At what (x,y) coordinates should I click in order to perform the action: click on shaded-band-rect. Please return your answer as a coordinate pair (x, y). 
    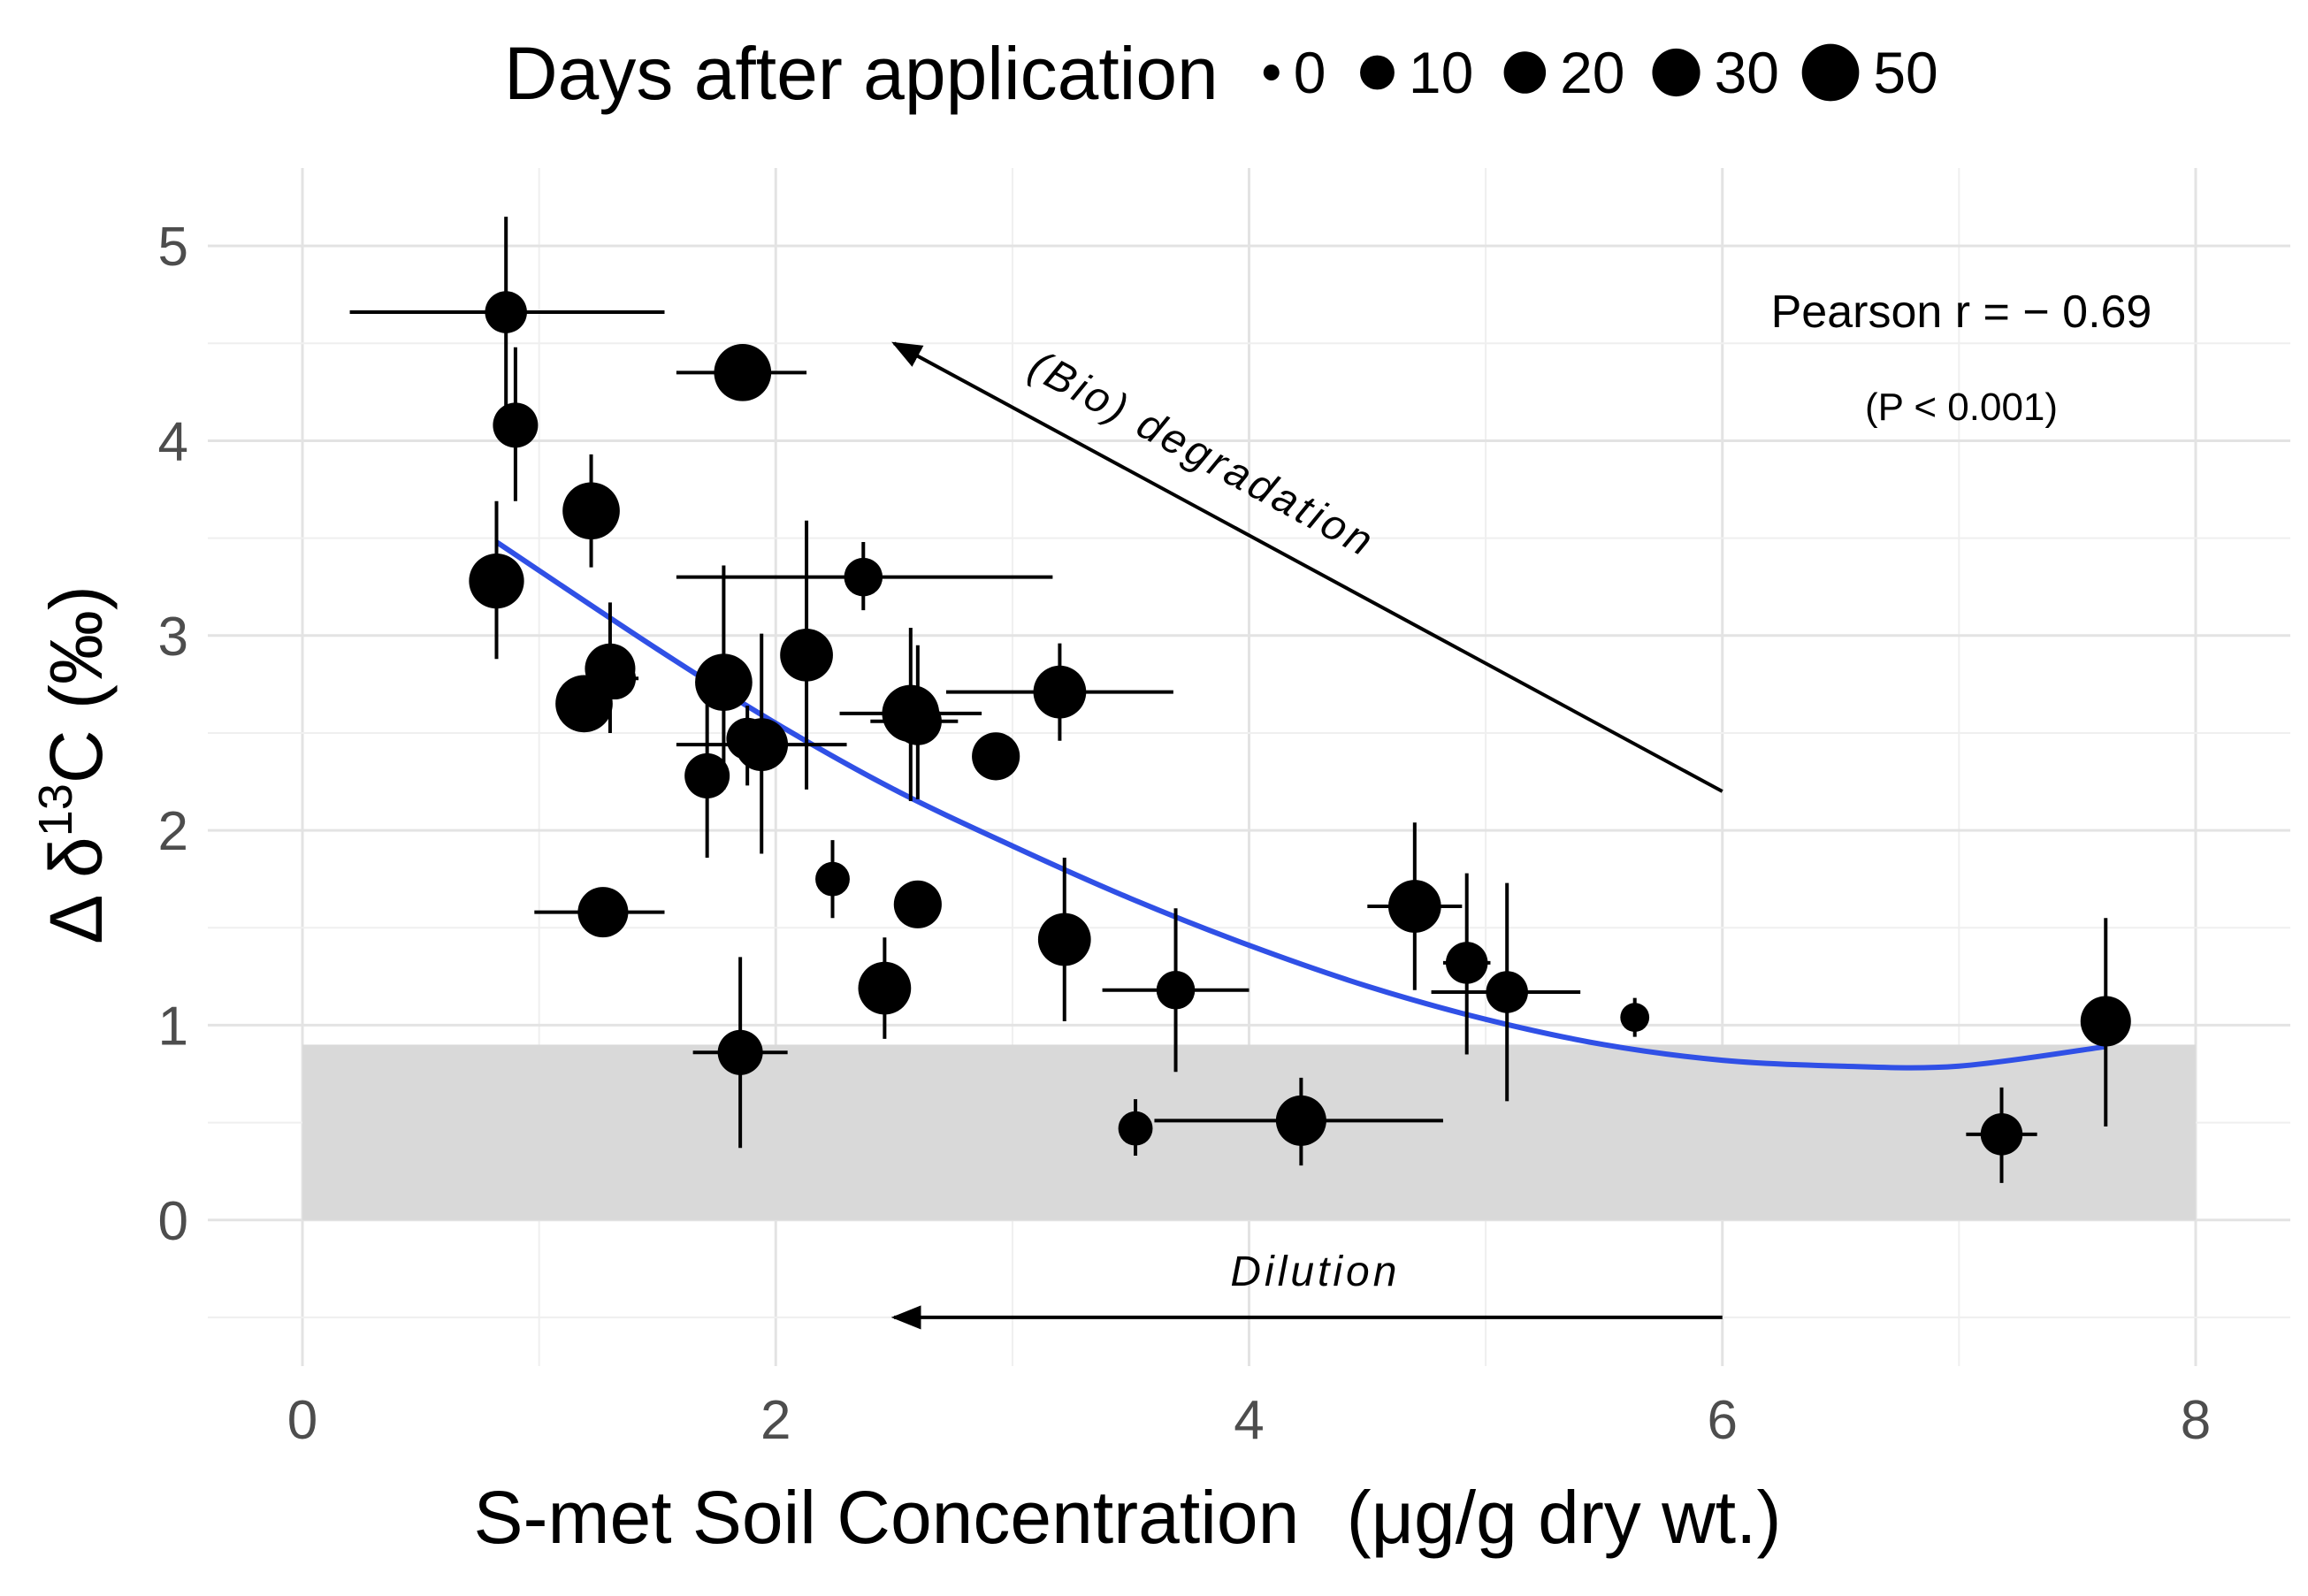
    Looking at the image, I should click on (1249, 1132).